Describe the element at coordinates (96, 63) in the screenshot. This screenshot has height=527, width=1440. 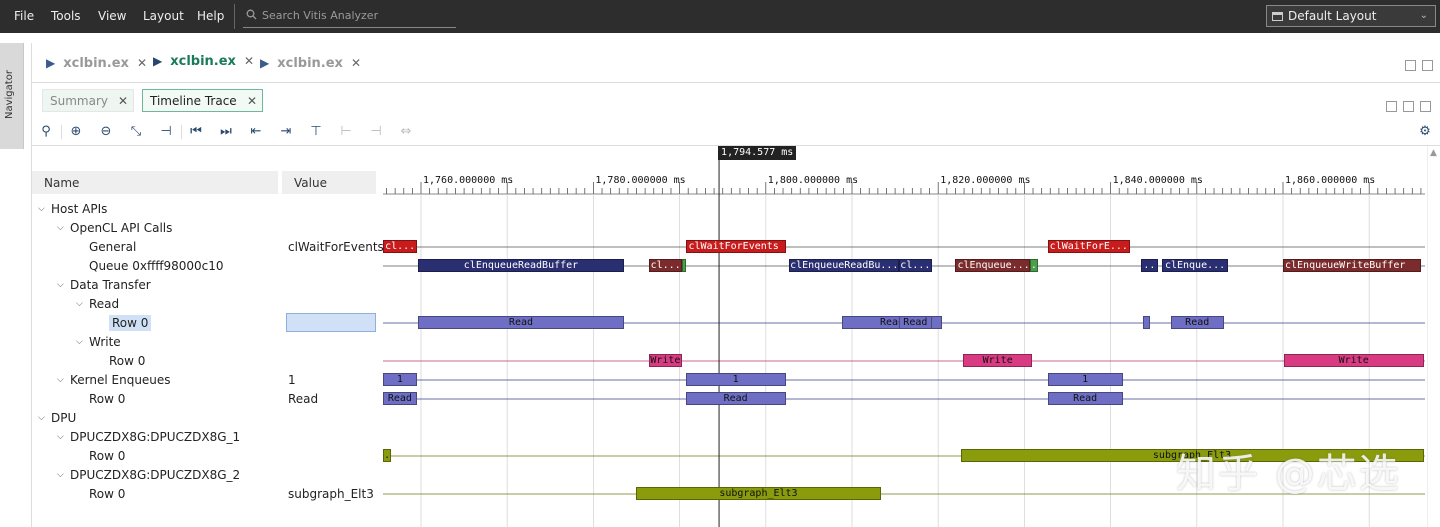
I see `doc-tab-1: ▶ xclbin.ex ✕` at that location.